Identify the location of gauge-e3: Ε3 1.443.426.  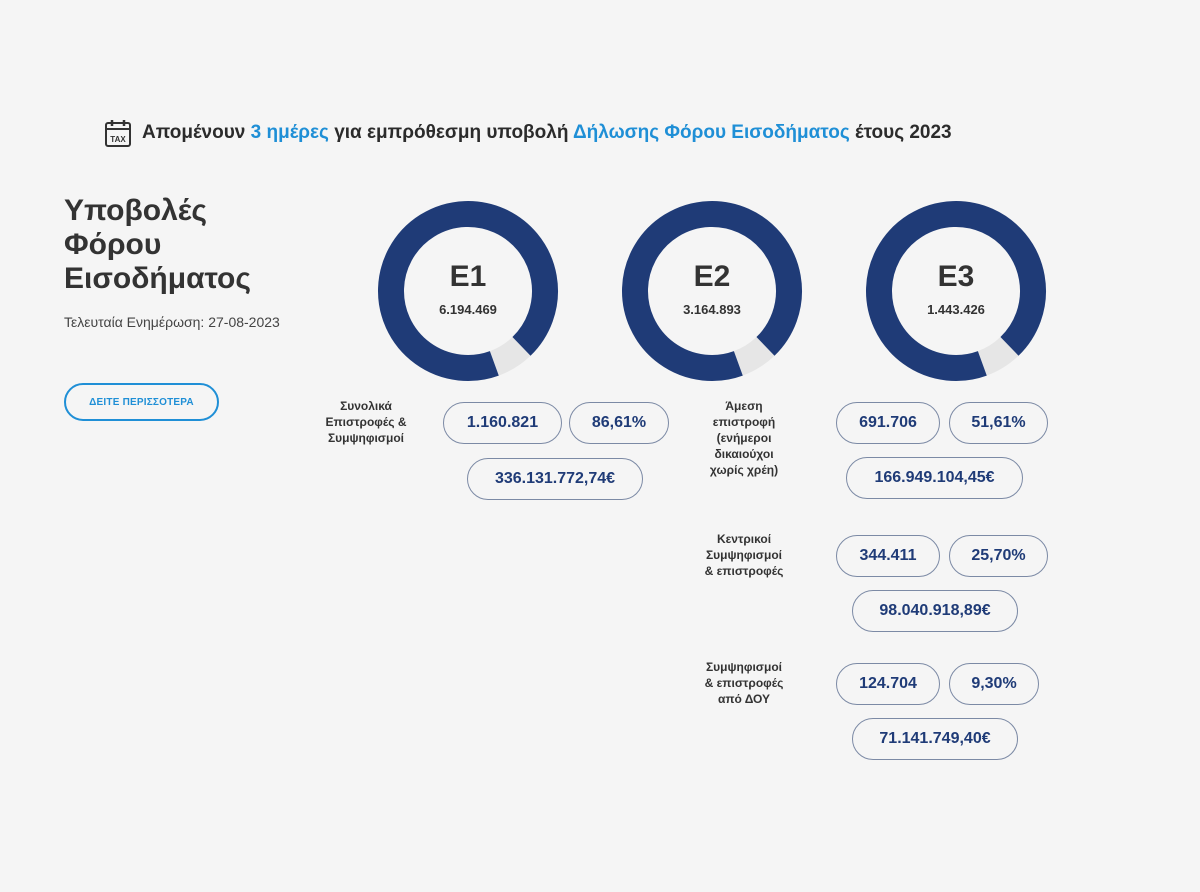
(956, 291).